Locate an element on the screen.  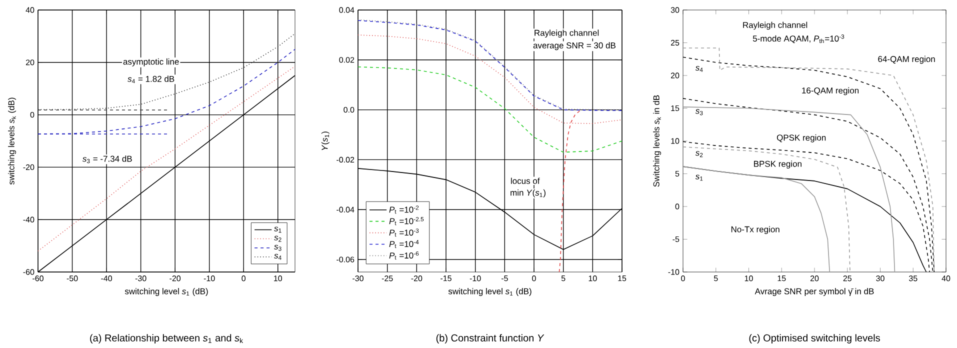
annotation: s$_{1}$ is located at coordinates (699, 177).